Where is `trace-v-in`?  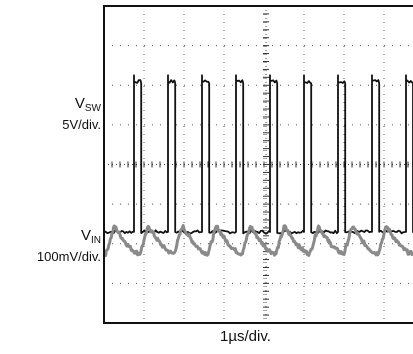 trace-v-in is located at coordinates (257, 240).